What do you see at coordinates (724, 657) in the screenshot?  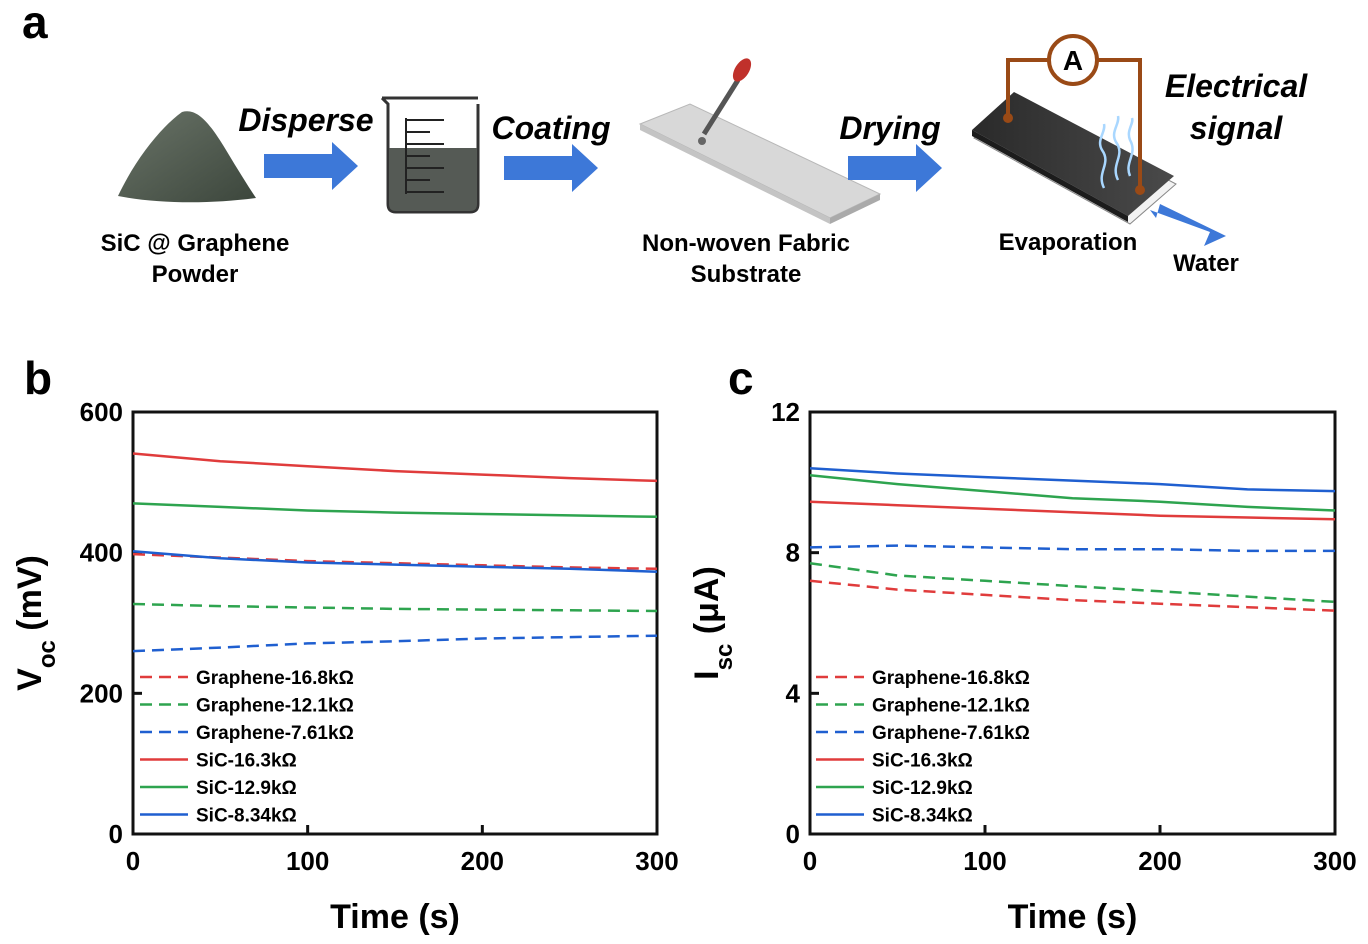 I see `y-axis-title-sub: sc` at bounding box center [724, 657].